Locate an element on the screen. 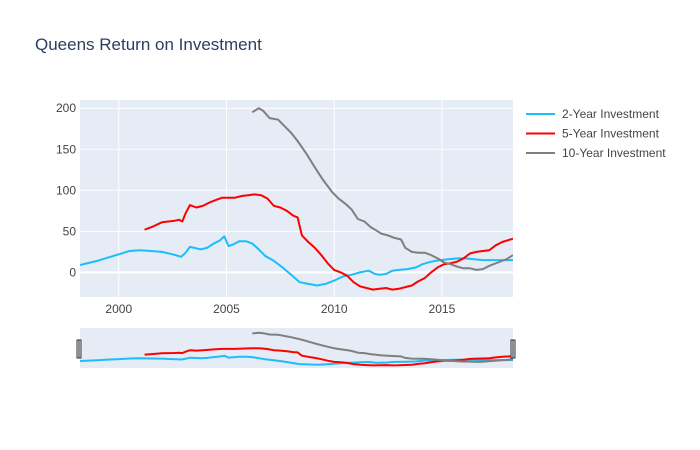 This screenshot has height=450, width=700. x-tick-label: 2010 is located at coordinates (334, 309).